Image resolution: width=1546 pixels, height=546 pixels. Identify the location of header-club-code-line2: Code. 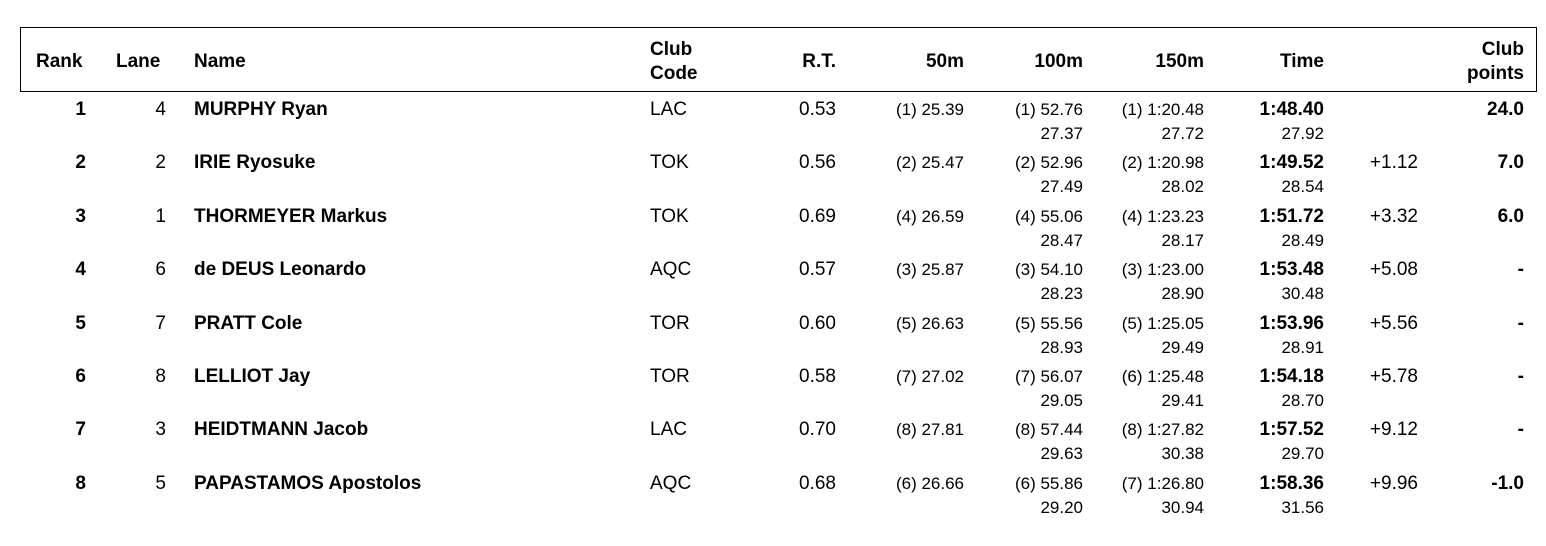
(674, 73).